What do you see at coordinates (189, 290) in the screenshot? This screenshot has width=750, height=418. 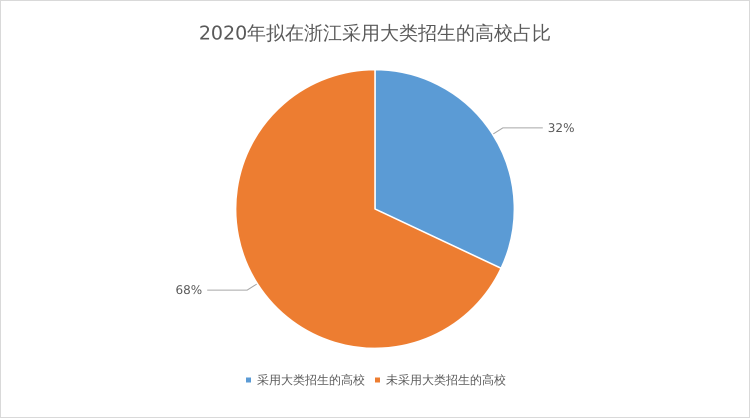 I see `data-label: 68%` at bounding box center [189, 290].